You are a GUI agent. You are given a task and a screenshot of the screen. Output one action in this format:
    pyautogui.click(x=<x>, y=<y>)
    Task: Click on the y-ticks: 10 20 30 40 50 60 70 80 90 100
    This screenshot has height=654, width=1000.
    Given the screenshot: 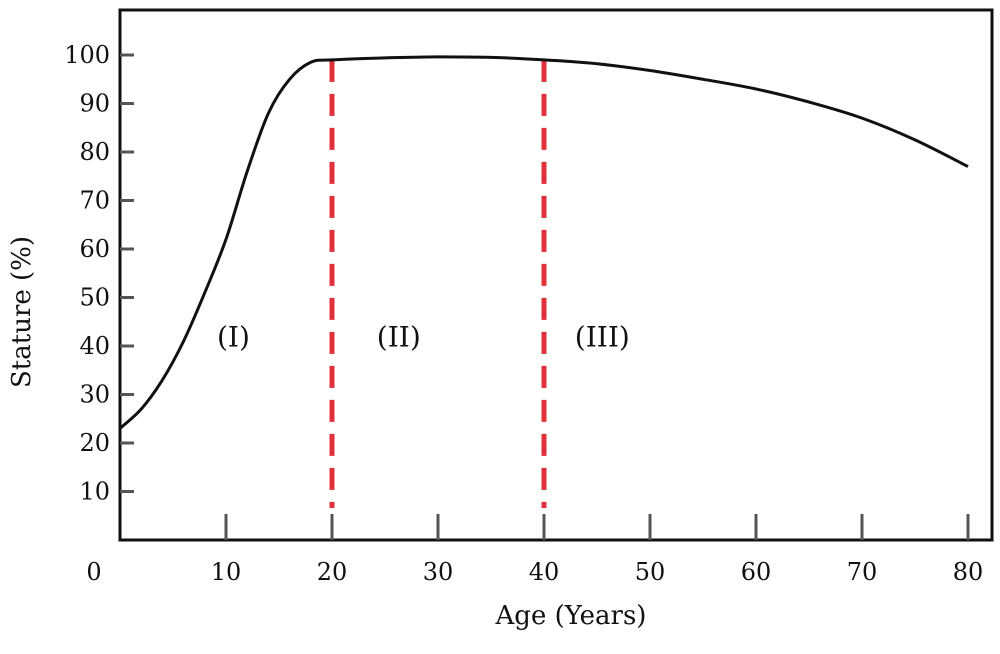 What is the action you would take?
    pyautogui.click(x=99, y=273)
    